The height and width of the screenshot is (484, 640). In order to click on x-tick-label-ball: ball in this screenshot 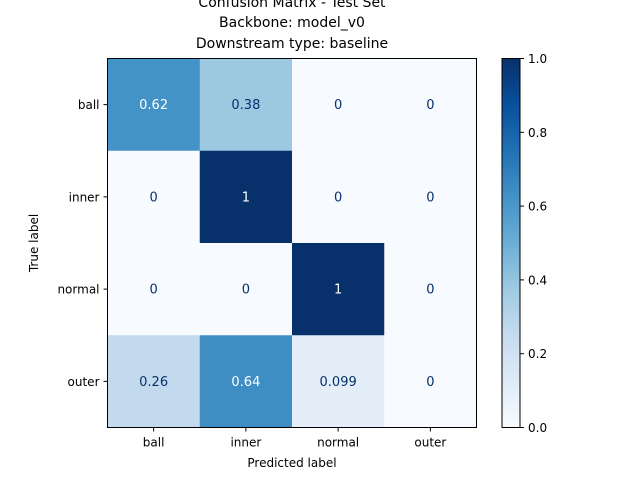, I will do `click(154, 443)`.